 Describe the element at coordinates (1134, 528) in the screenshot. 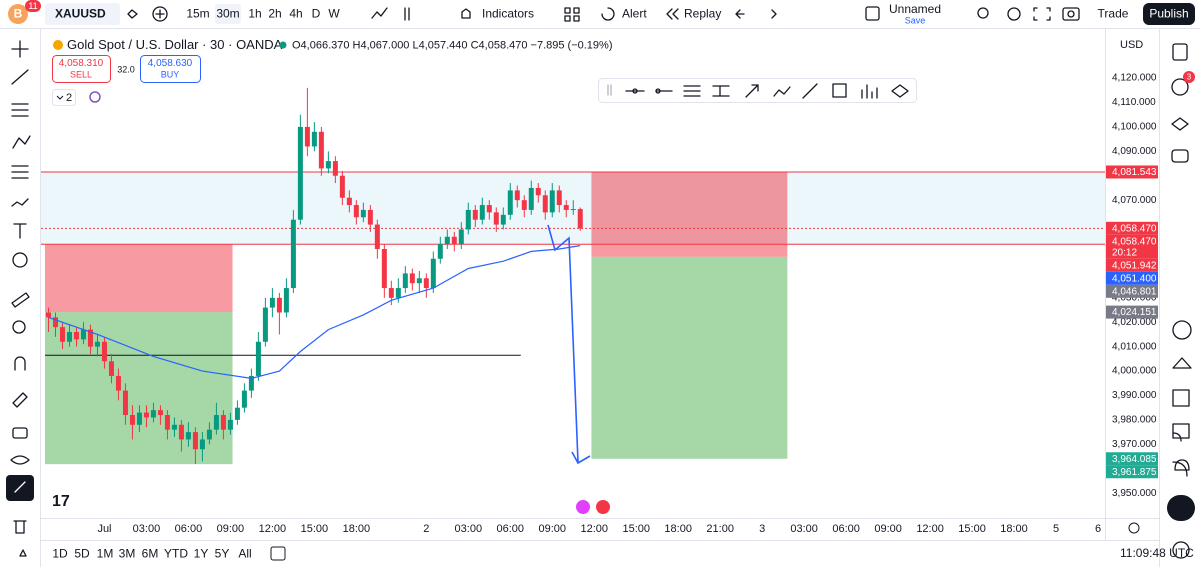

I see `settings-icon` at that location.